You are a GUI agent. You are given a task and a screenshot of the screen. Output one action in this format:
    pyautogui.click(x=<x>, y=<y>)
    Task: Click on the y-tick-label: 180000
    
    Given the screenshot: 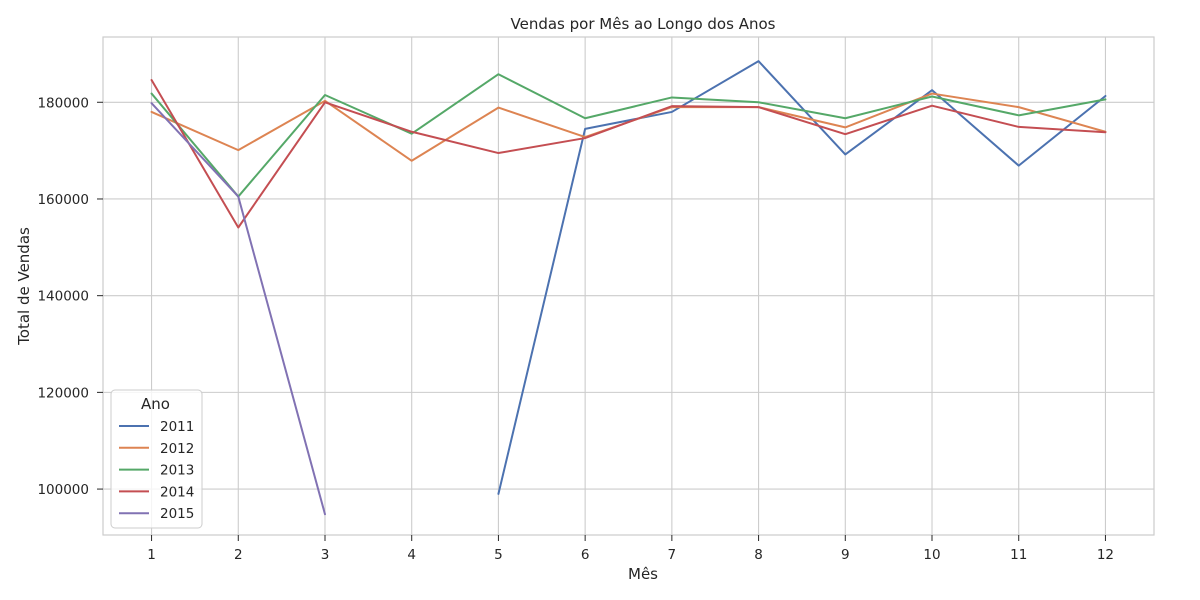 What is the action you would take?
    pyautogui.click(x=63, y=103)
    